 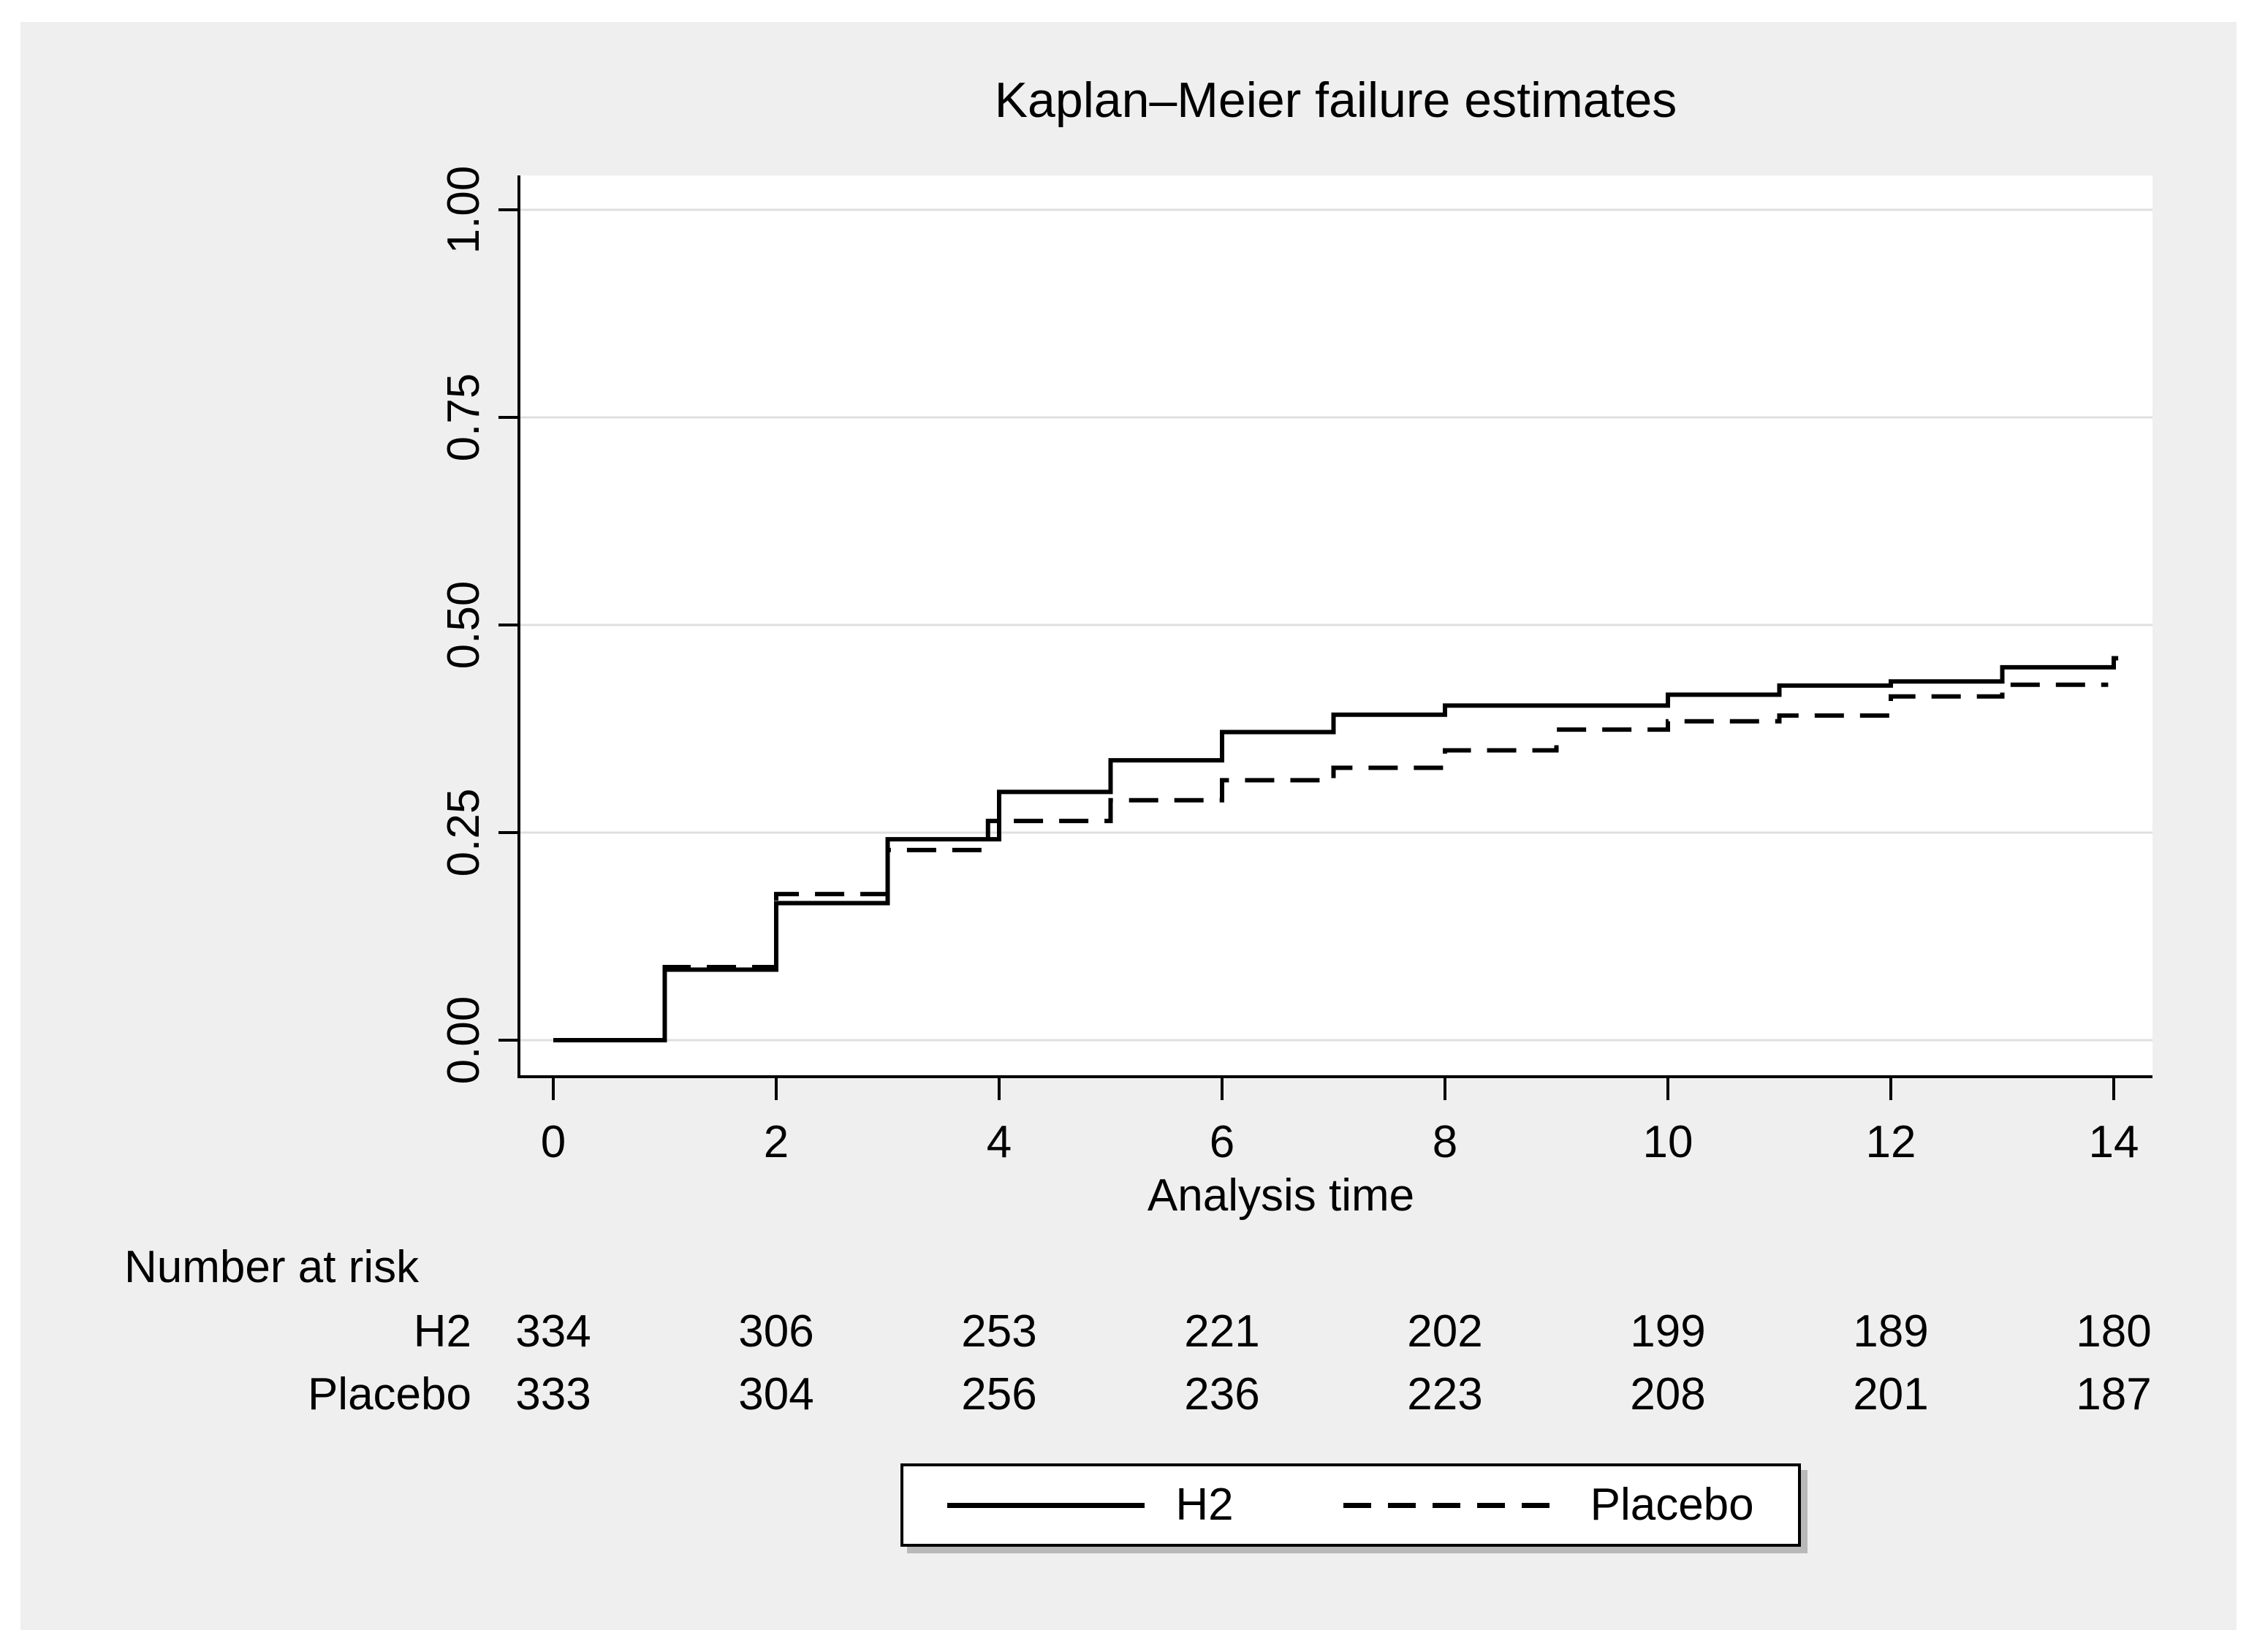 What do you see at coordinates (999, 1395) in the screenshot?
I see `risk-value: 256` at bounding box center [999, 1395].